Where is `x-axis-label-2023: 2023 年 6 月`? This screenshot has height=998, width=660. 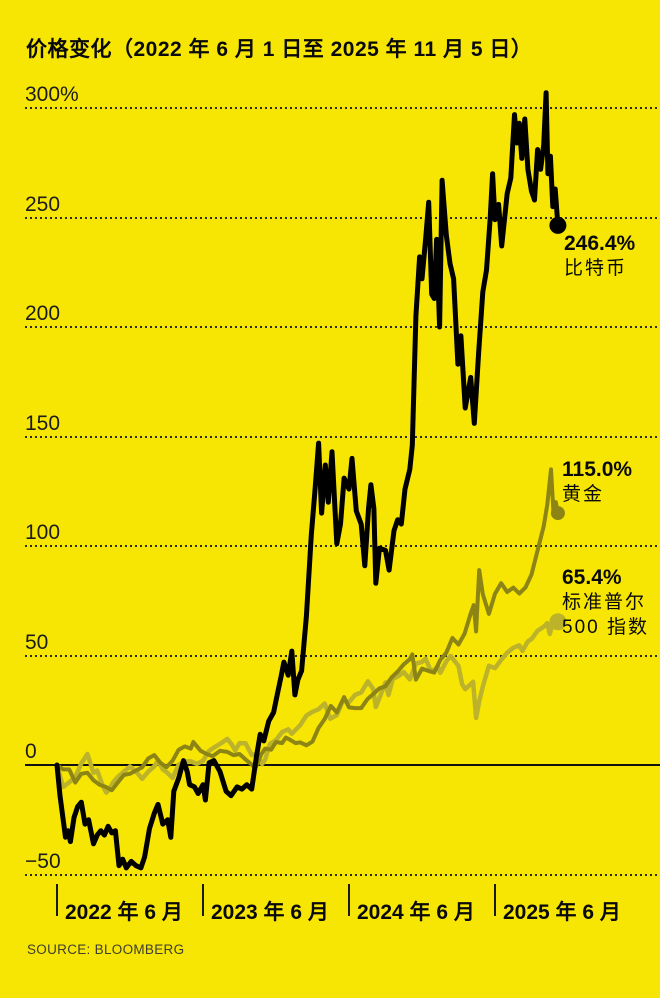 x-axis-label-2023: 2023 年 6 月 is located at coordinates (270, 912).